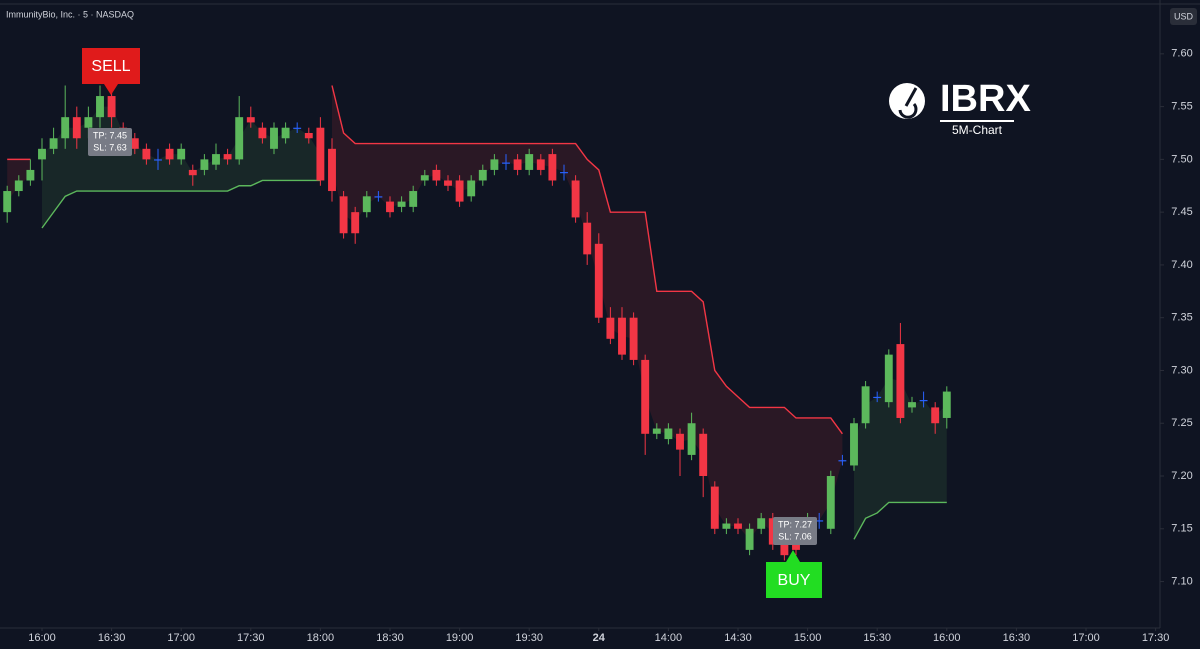 Image resolution: width=1200 pixels, height=649 pixels. I want to click on symbol-title: ImmunityBio, Inc. · 5 · NASDAQ, so click(70, 14).